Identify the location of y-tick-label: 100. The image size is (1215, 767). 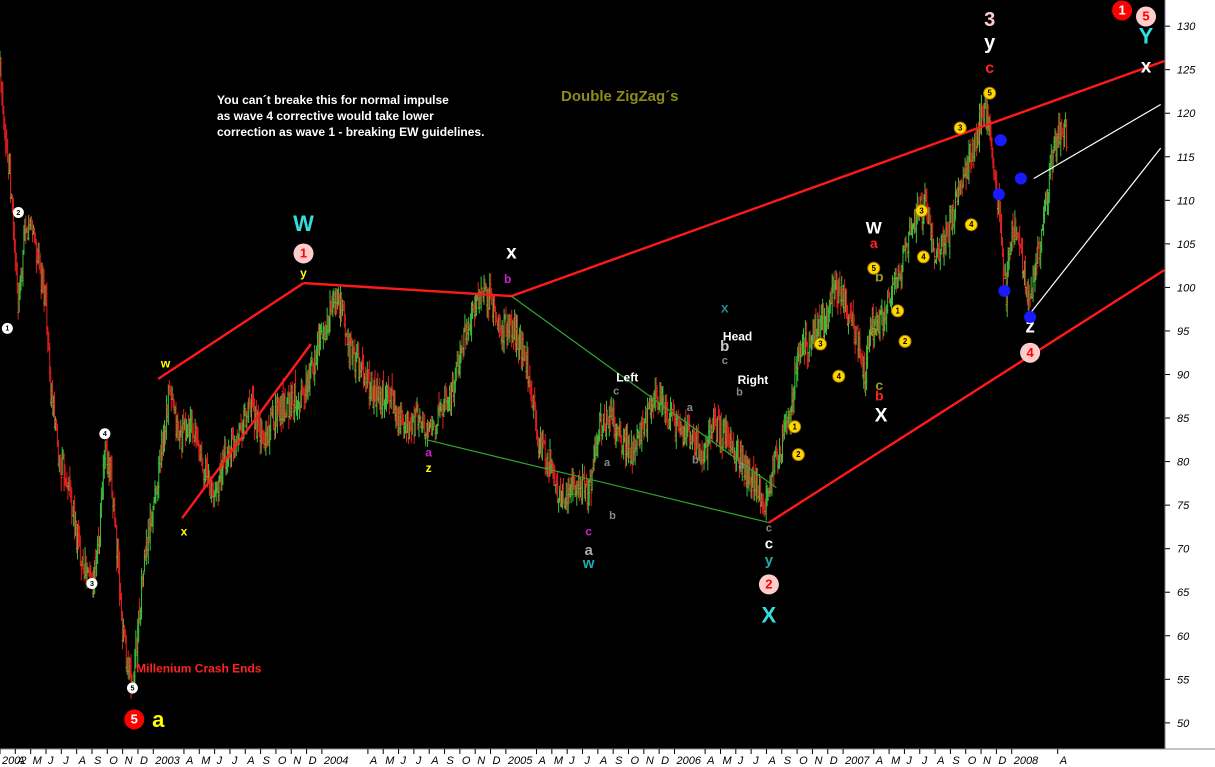
(1186, 288).